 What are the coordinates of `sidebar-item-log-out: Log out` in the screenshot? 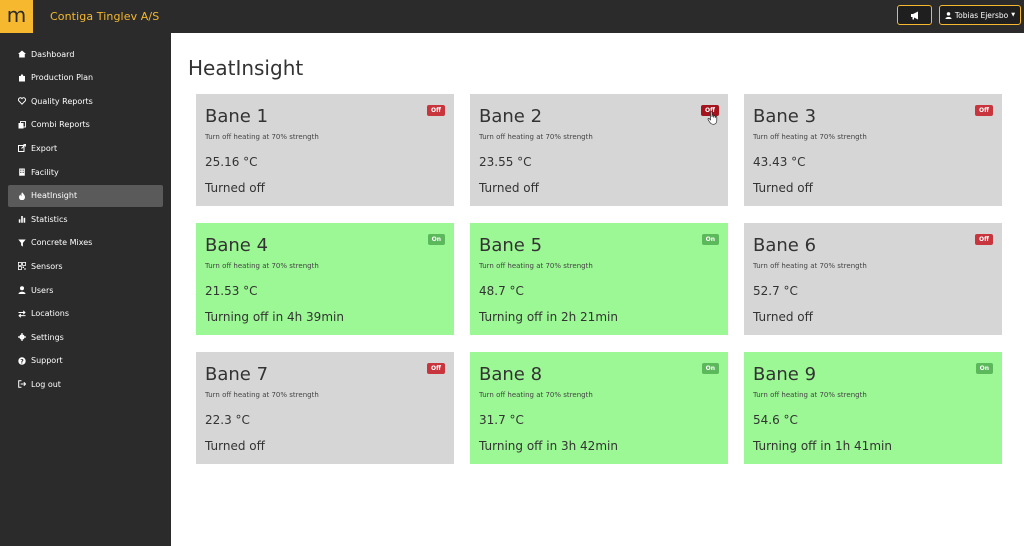 It's located at (85, 384).